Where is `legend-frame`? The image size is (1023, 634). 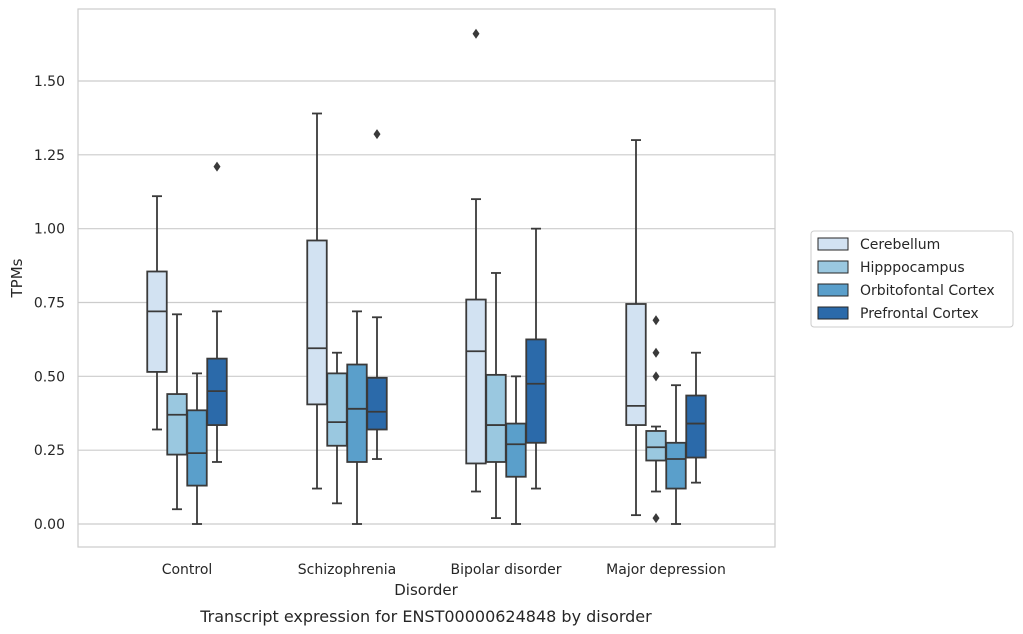 legend-frame is located at coordinates (912, 279).